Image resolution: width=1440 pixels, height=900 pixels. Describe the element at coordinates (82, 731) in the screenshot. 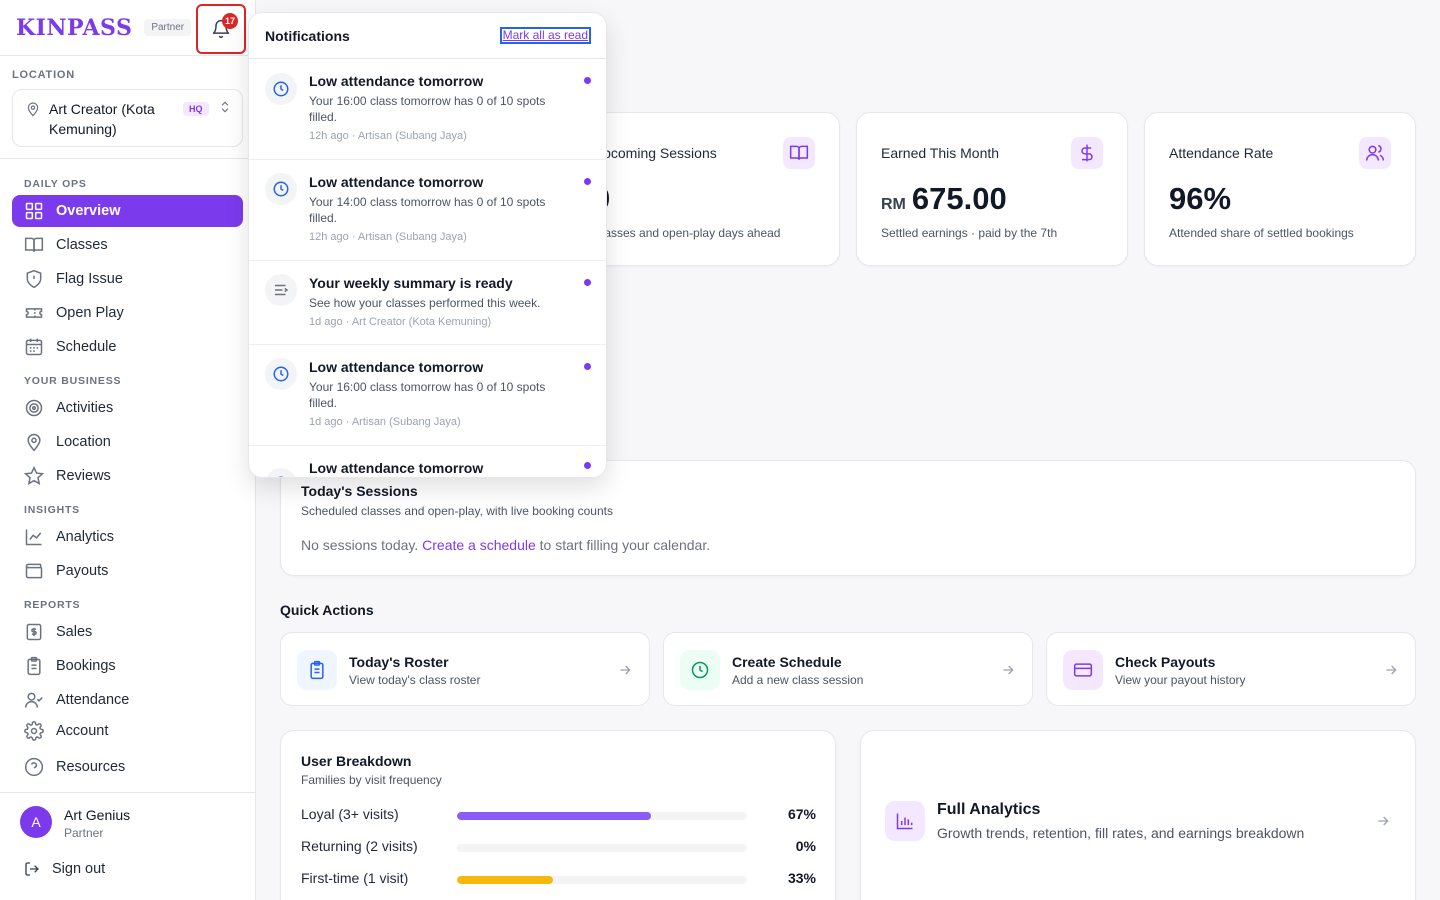

I see `sidebar-item-label: Account` at that location.